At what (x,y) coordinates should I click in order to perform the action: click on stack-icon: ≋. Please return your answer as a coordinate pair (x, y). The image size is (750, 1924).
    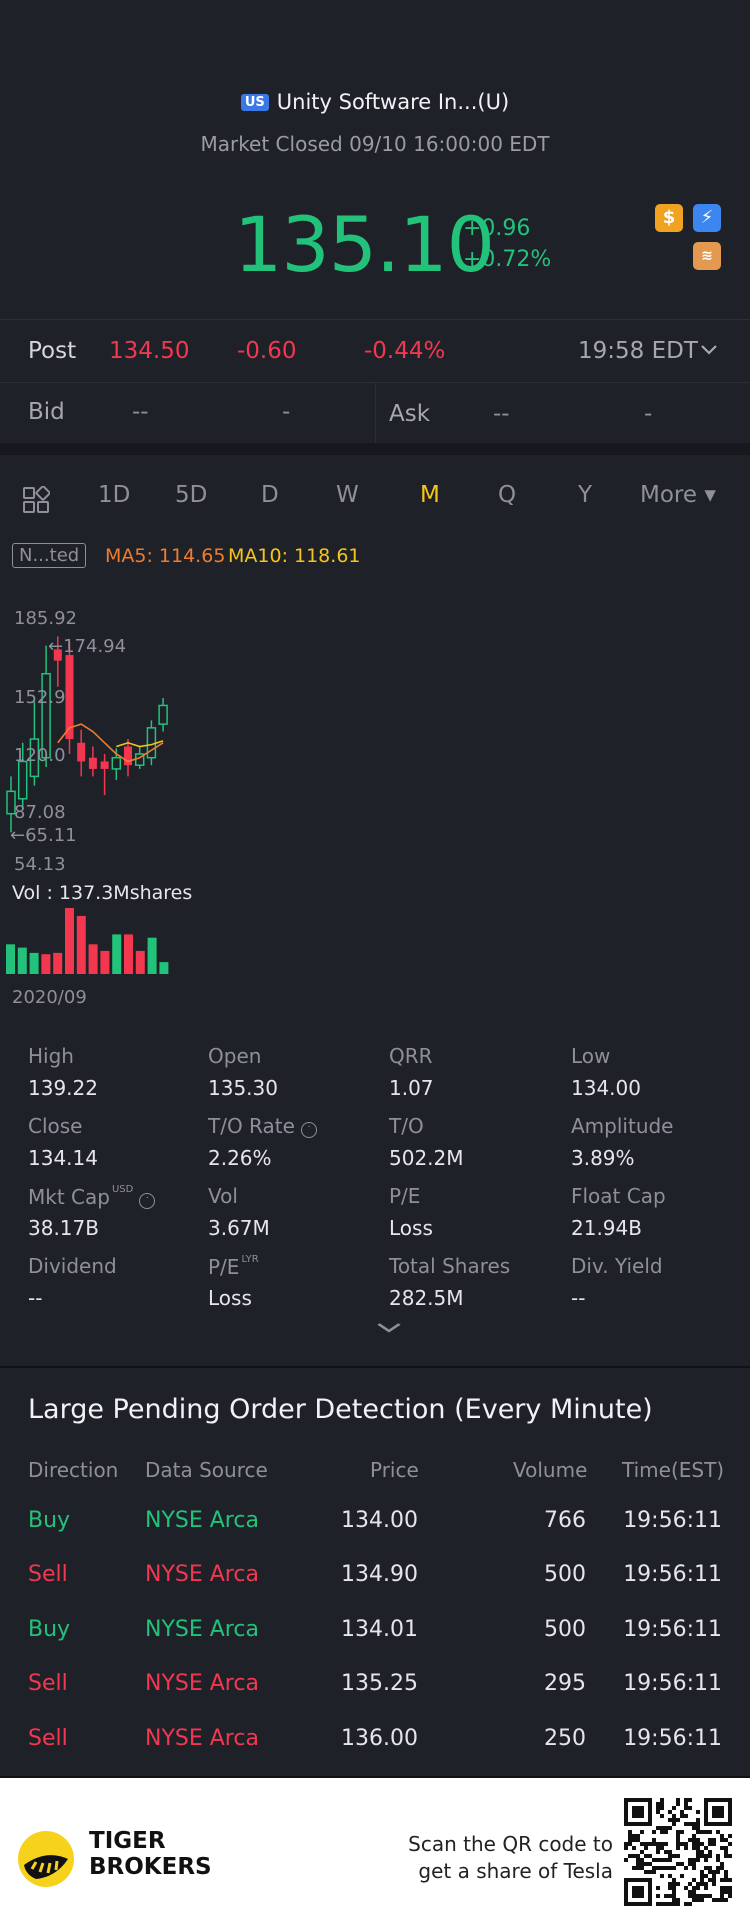
    Looking at the image, I should click on (707, 256).